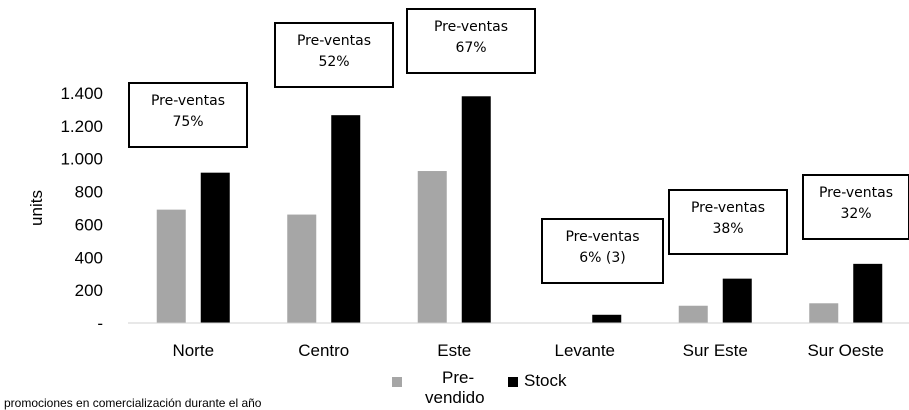 The height and width of the screenshot is (410, 909). I want to click on annotation-value: 32%, so click(856, 214).